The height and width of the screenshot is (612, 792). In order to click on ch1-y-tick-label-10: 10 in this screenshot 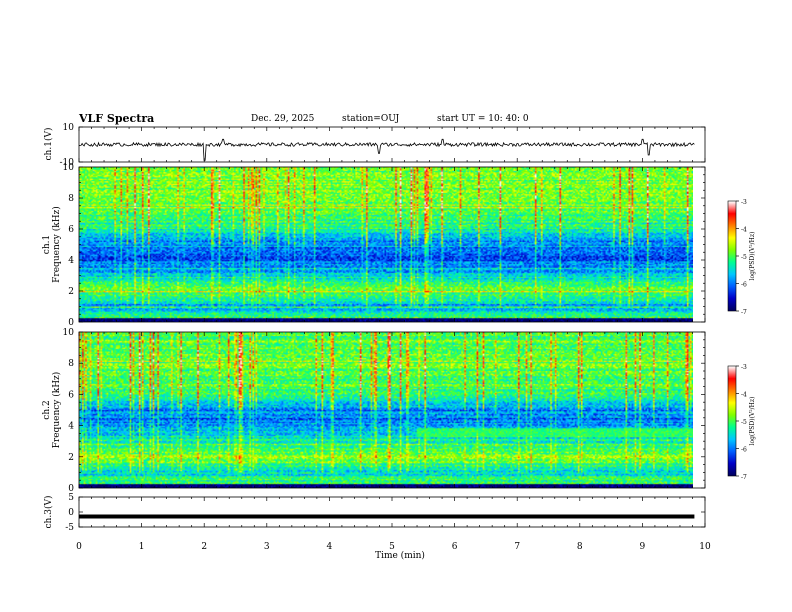, I will do `click(69, 128)`.